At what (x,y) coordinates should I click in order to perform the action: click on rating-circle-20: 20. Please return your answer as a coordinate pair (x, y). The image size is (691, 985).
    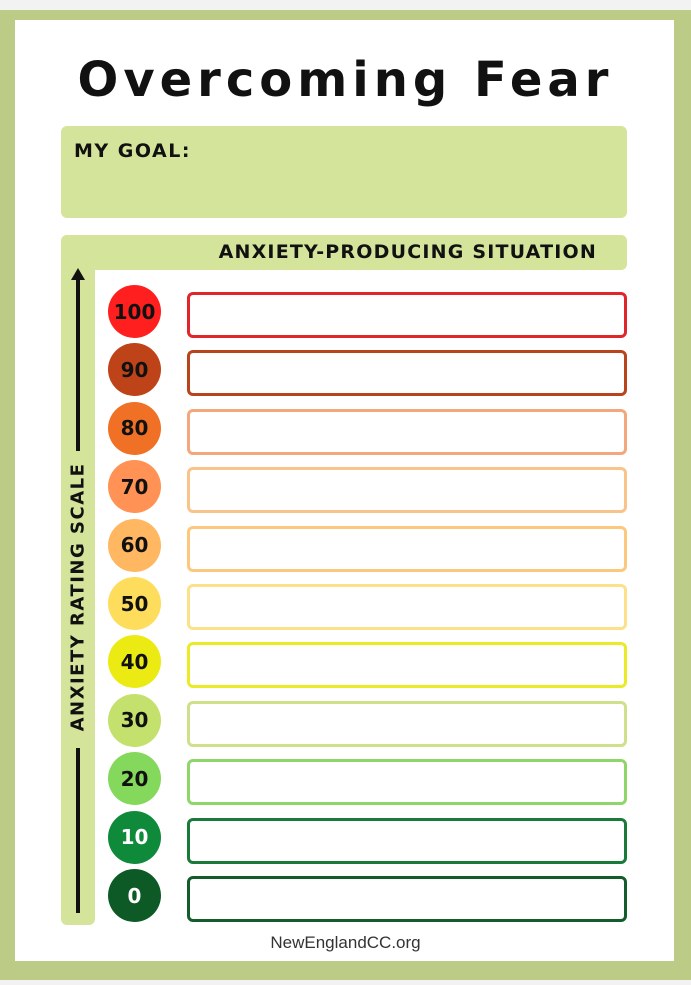
    Looking at the image, I should click on (134, 779).